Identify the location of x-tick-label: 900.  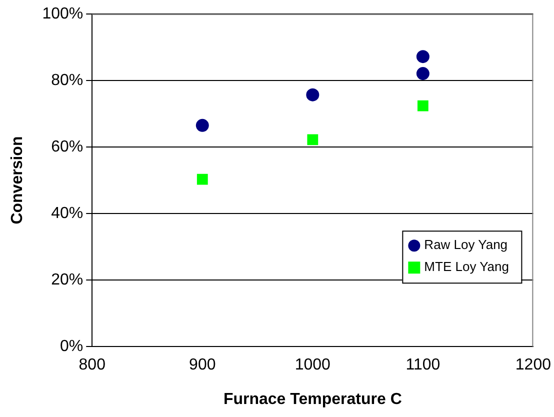
(202, 365).